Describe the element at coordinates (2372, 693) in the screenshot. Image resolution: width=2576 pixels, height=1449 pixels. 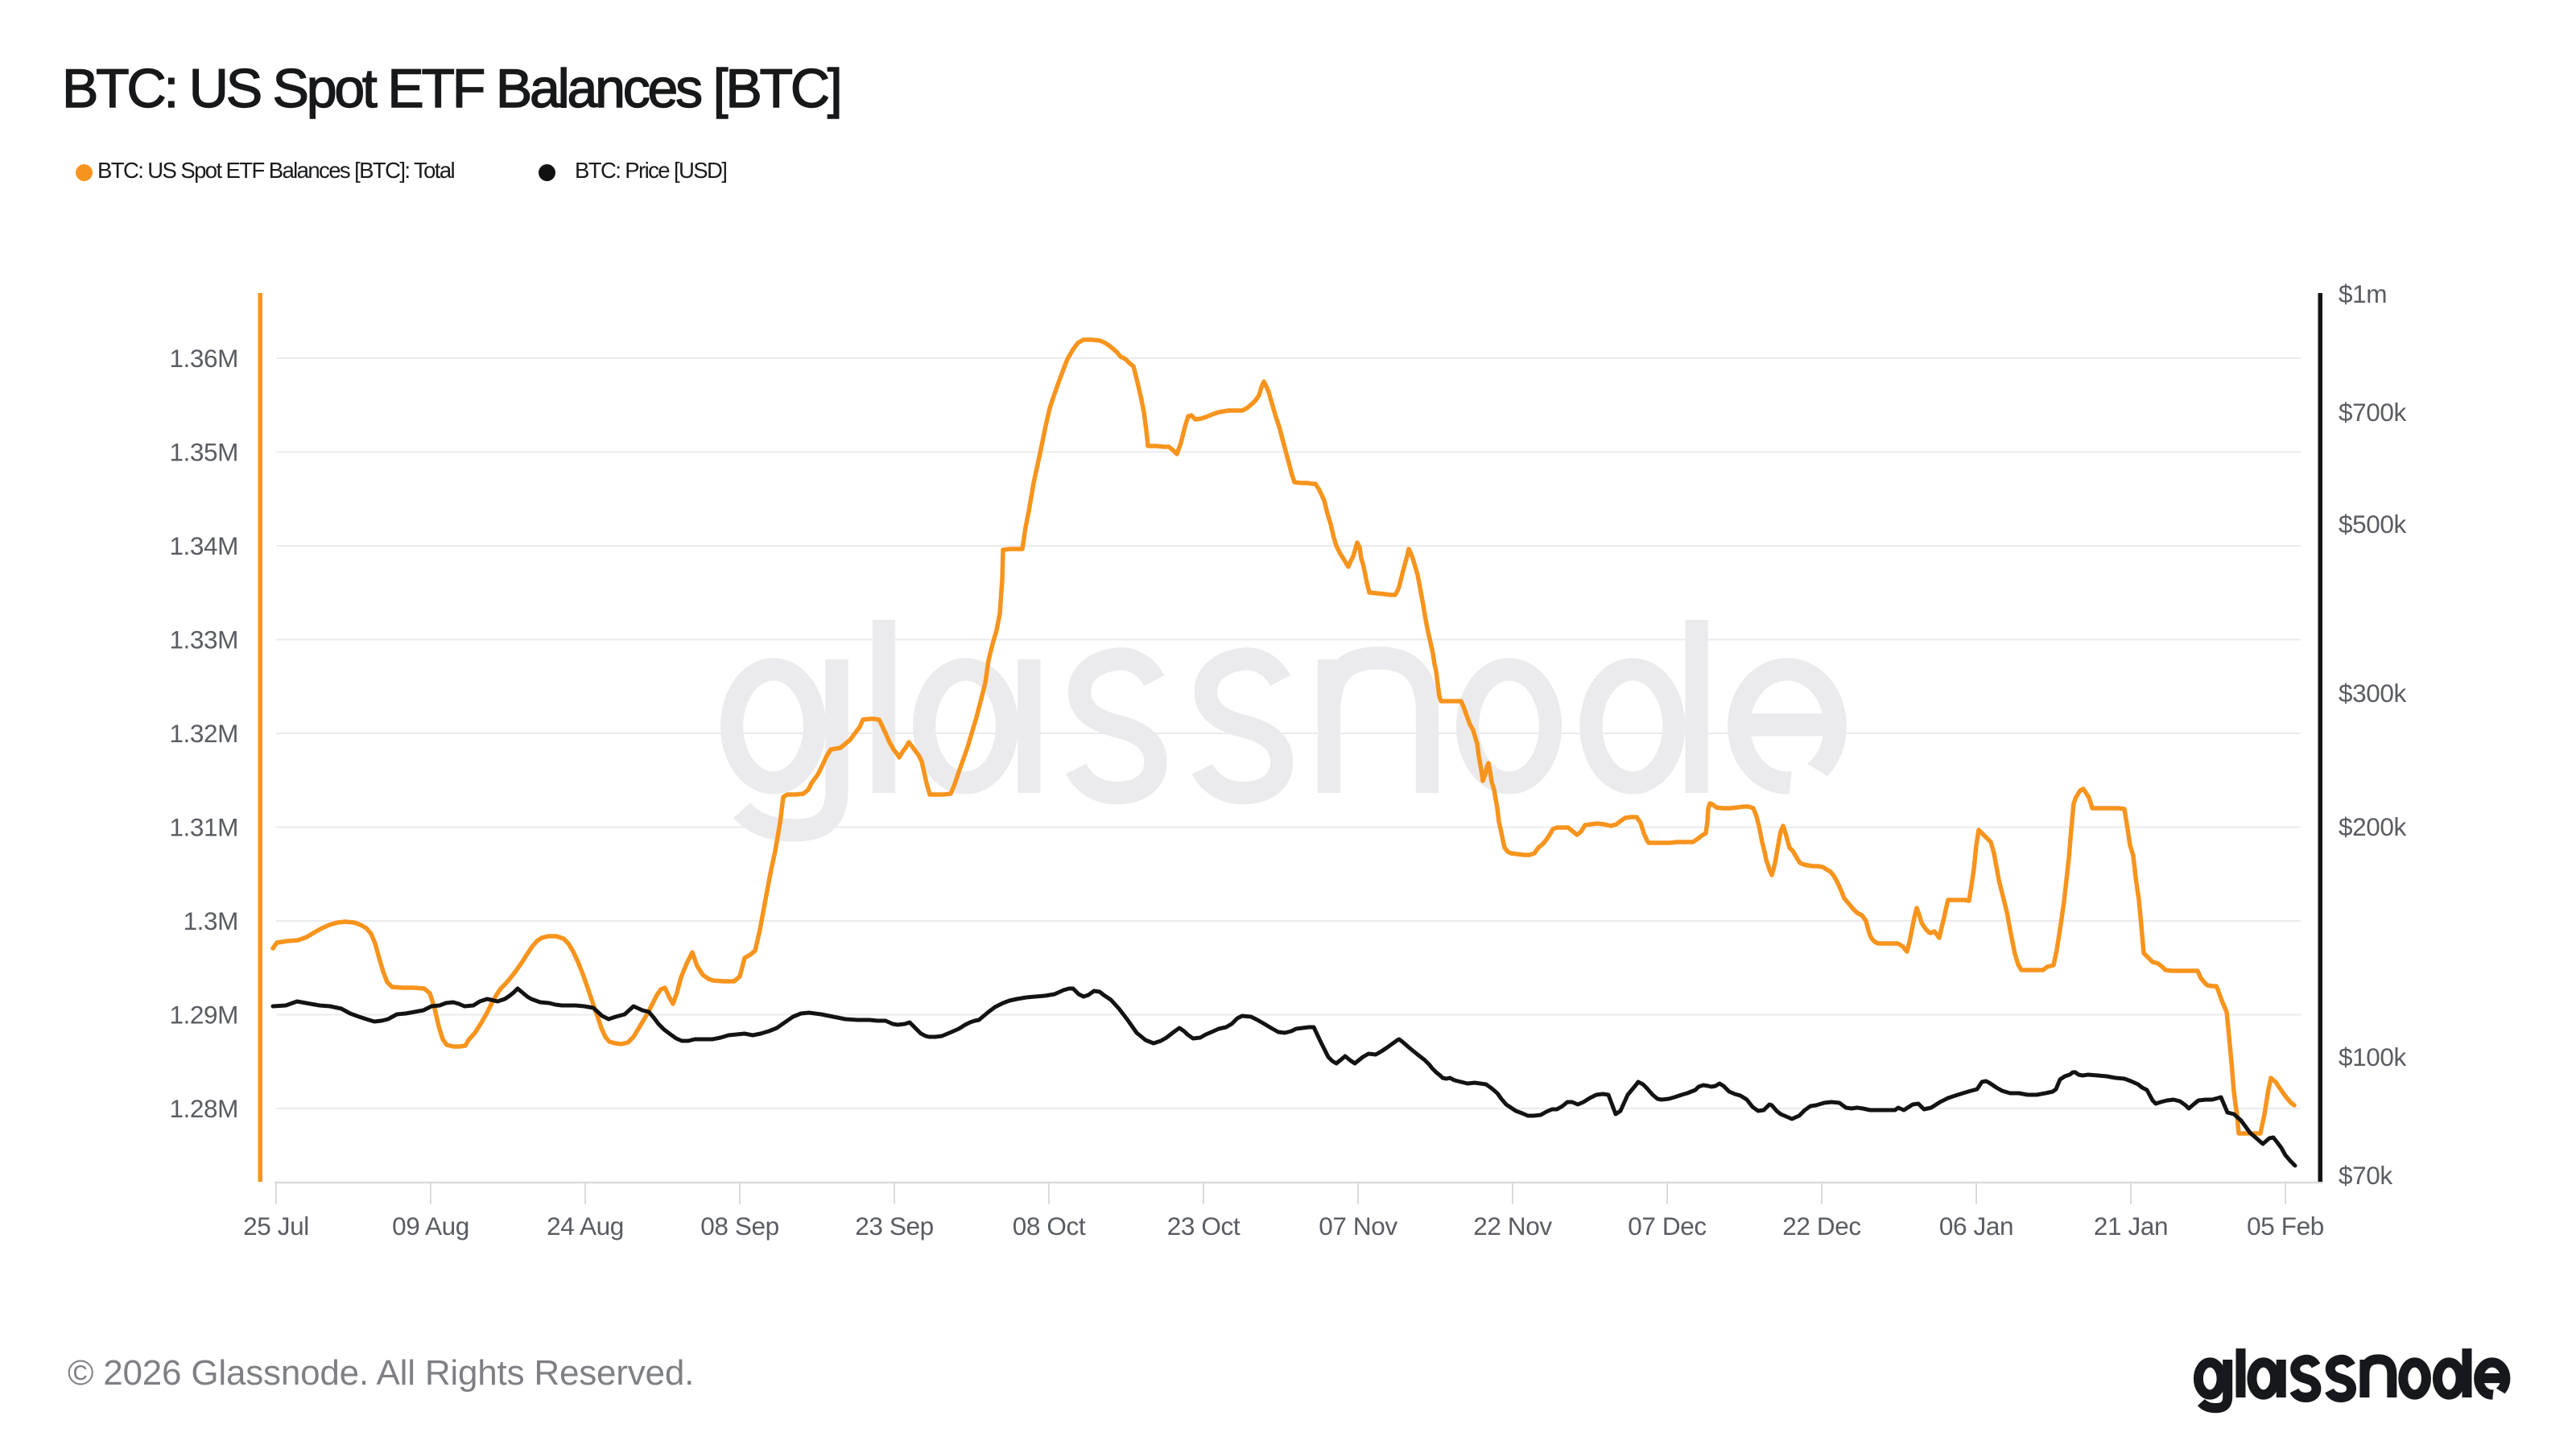
I see `svg-text: $300k` at that location.